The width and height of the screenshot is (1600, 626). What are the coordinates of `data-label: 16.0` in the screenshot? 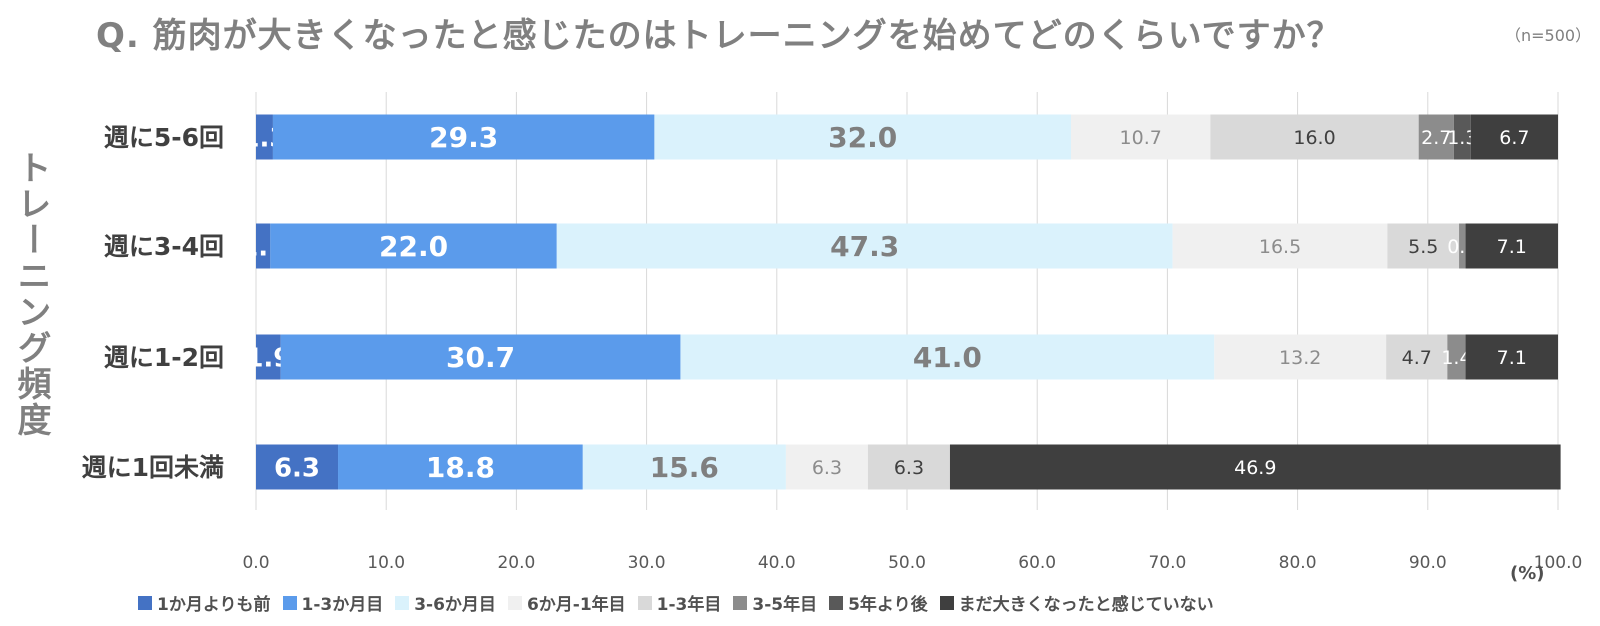 It's located at (1314, 138).